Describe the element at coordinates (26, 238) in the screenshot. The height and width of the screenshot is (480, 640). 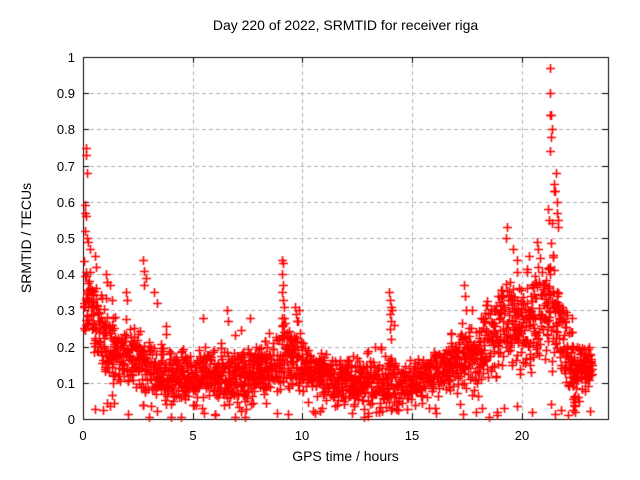
I see `y-axis-label: SRMTID / TECUs` at that location.